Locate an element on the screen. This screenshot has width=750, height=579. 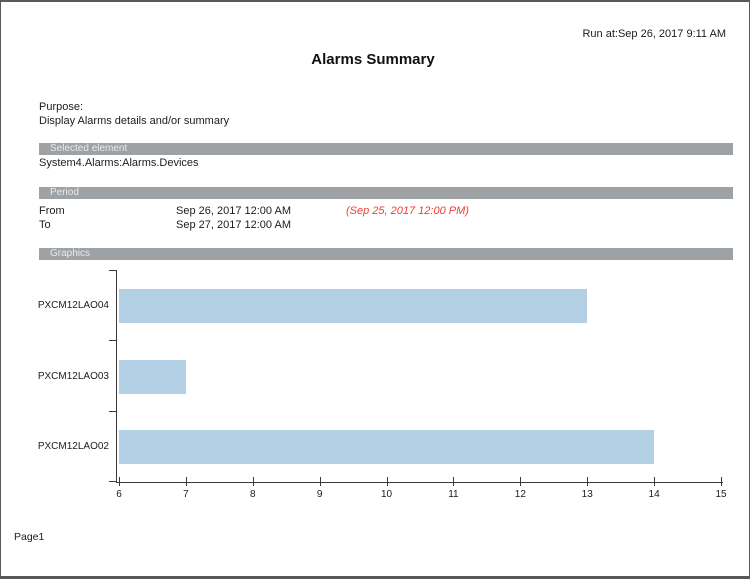
chart-category-label: PXCM12LAO02 is located at coordinates (73, 446).